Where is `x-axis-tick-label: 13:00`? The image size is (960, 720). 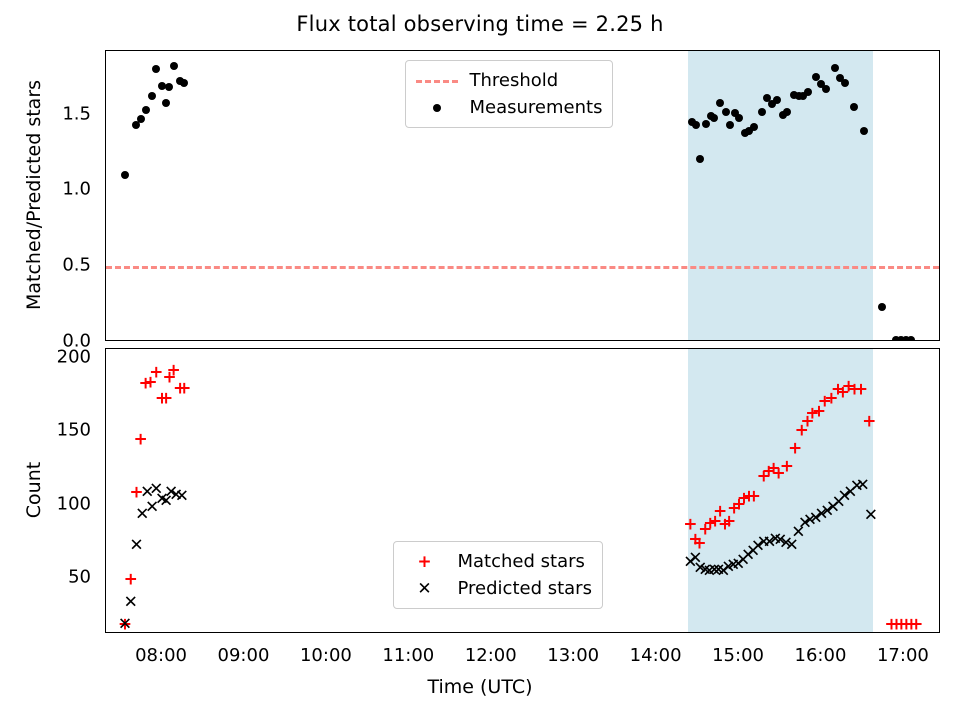 x-axis-tick-label: 13:00 is located at coordinates (573, 655).